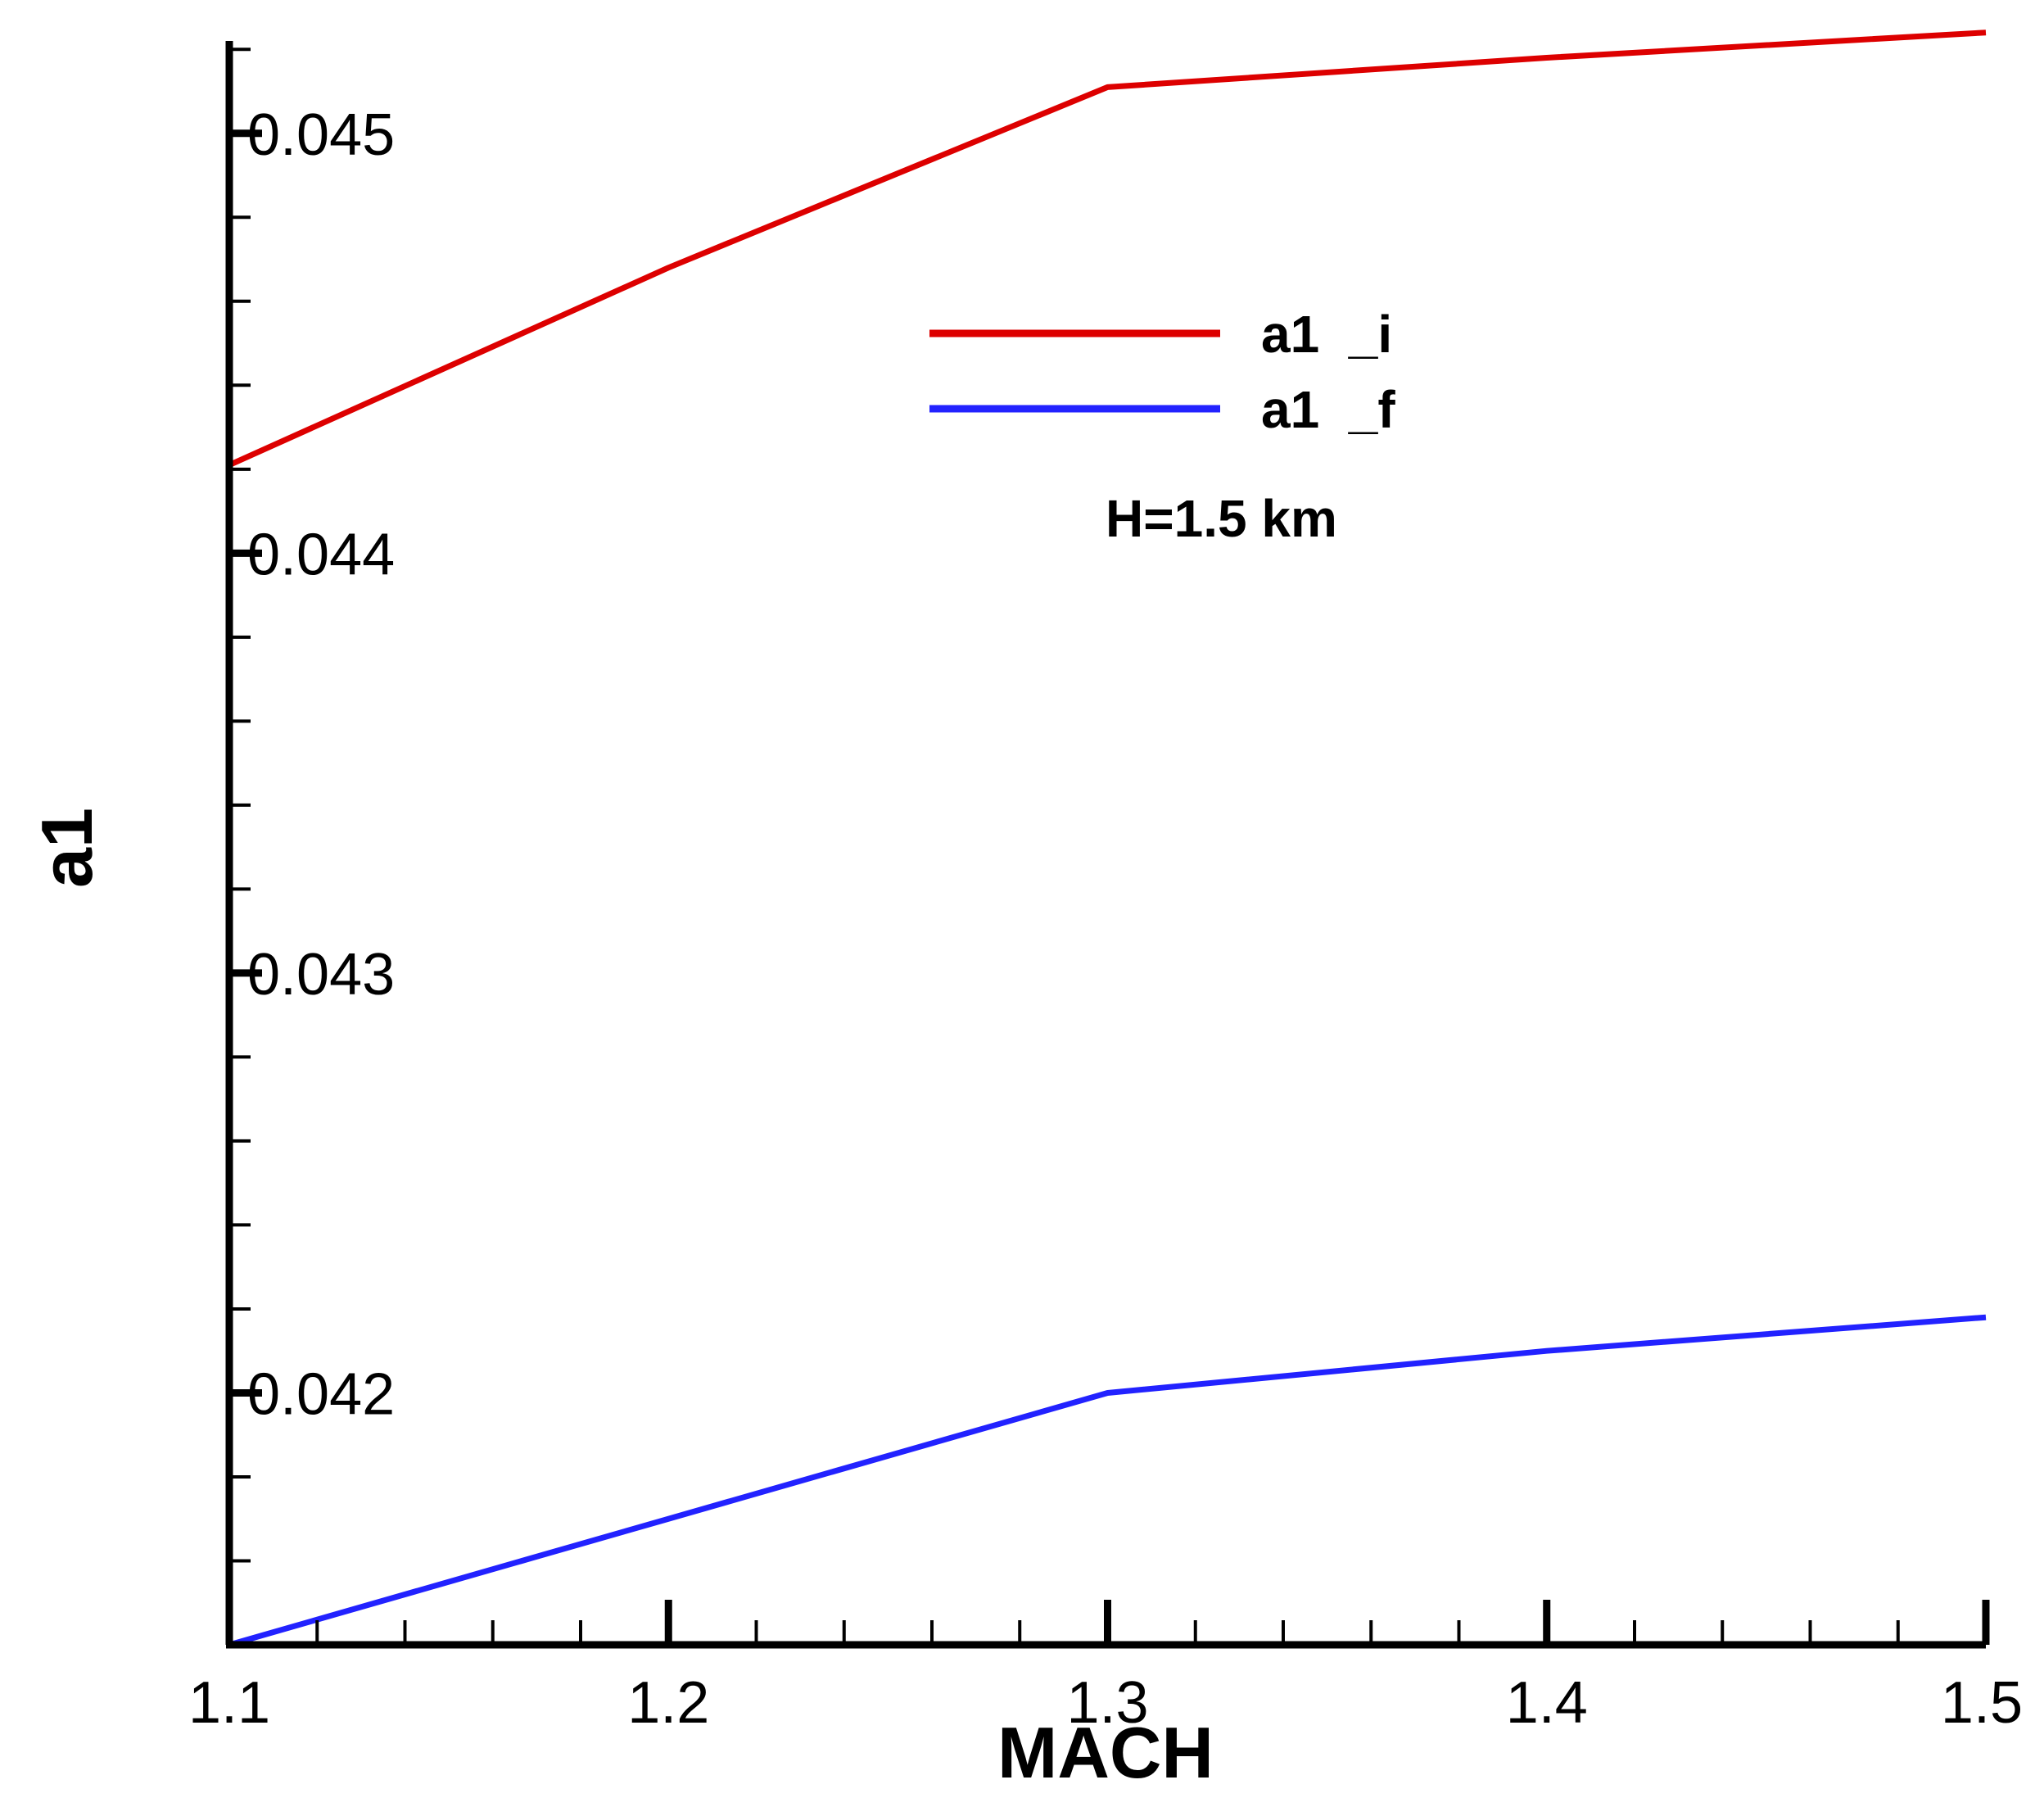 The image size is (2044, 1816). What do you see at coordinates (1547, 1703) in the screenshot?
I see `x-tick-label: 1.4` at bounding box center [1547, 1703].